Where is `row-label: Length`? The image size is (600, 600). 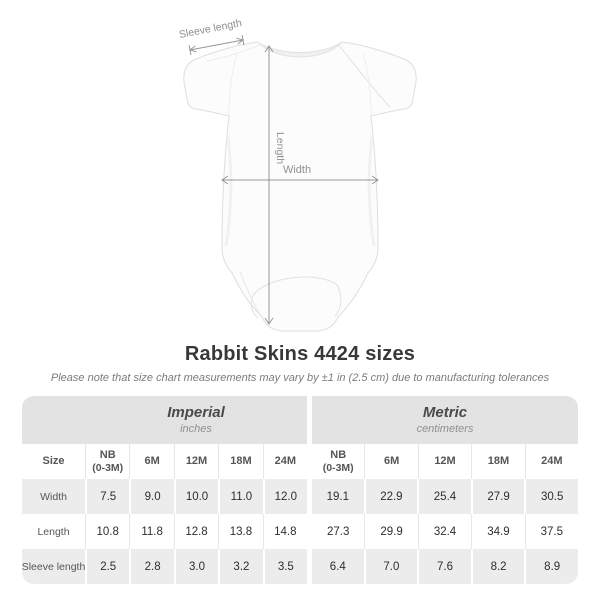
row-label: Length is located at coordinates (53, 531).